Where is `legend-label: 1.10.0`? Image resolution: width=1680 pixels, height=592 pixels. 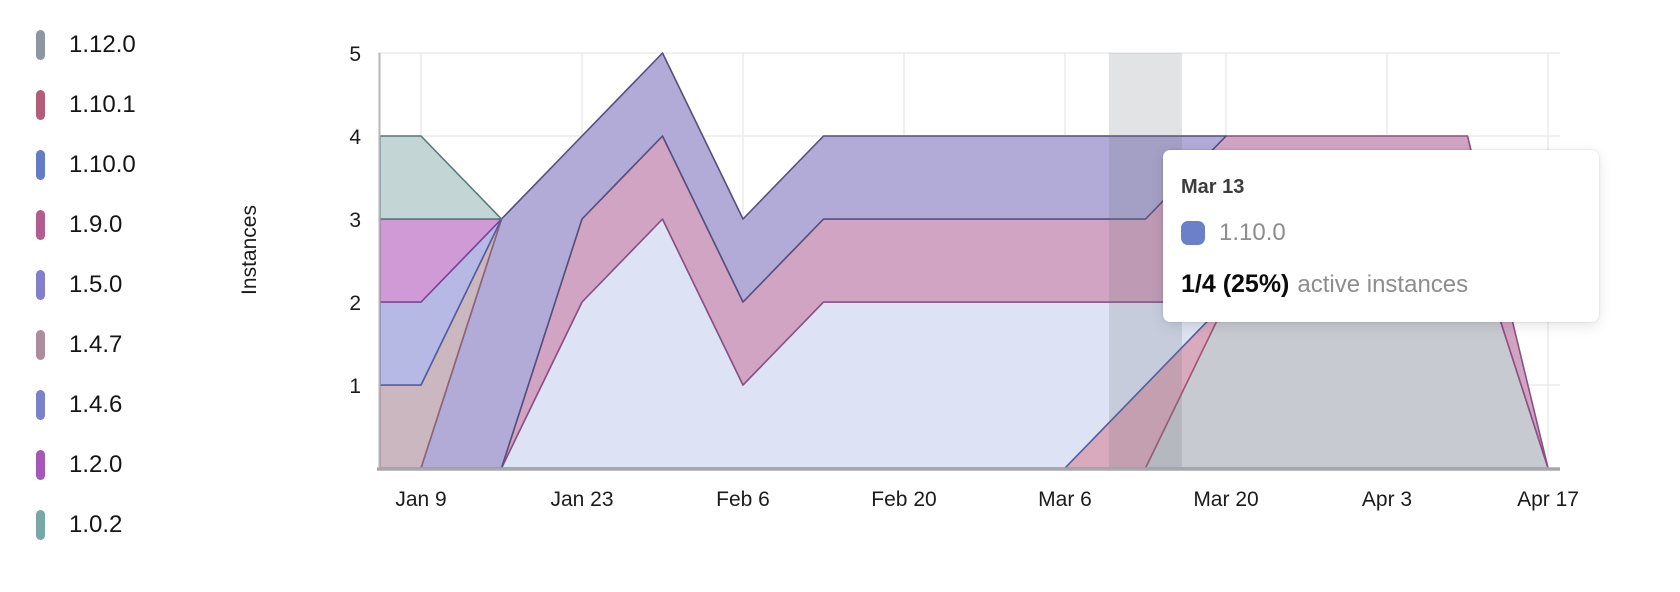
legend-label: 1.10.0 is located at coordinates (102, 164).